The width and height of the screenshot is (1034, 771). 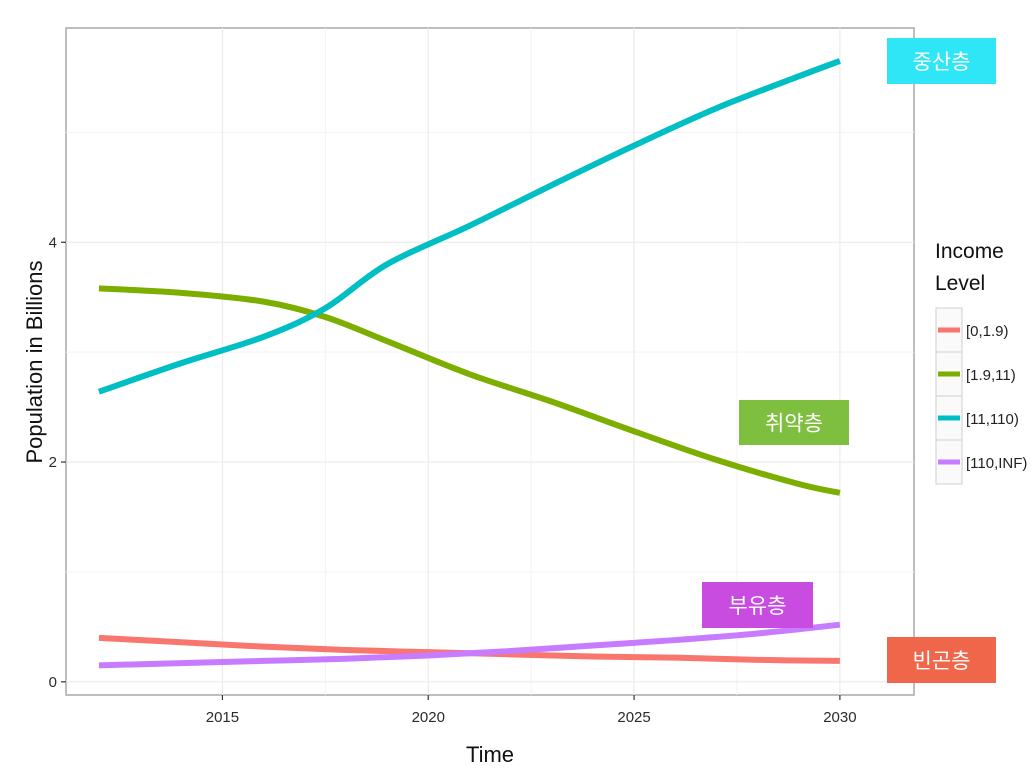 What do you see at coordinates (987, 331) in the screenshot?
I see `legend-label: [0,1.9)` at bounding box center [987, 331].